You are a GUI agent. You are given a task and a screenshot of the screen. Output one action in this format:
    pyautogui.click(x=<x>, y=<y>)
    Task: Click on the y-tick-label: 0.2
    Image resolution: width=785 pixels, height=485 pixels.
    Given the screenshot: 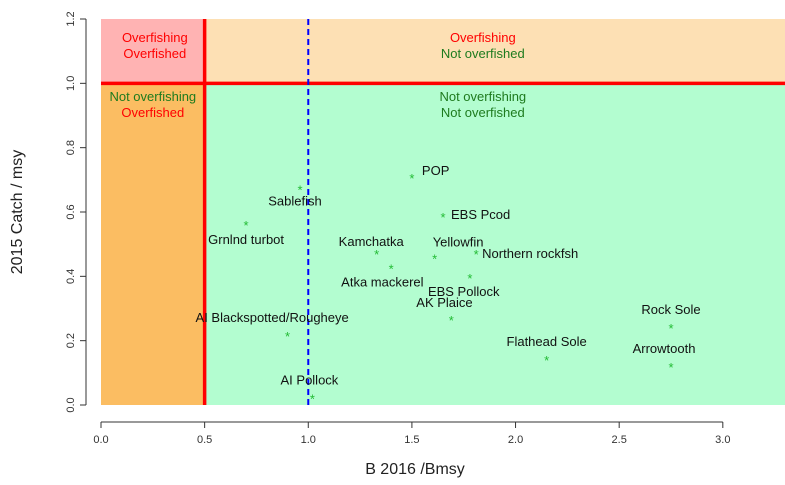 What is the action you would take?
    pyautogui.click(x=71, y=340)
    